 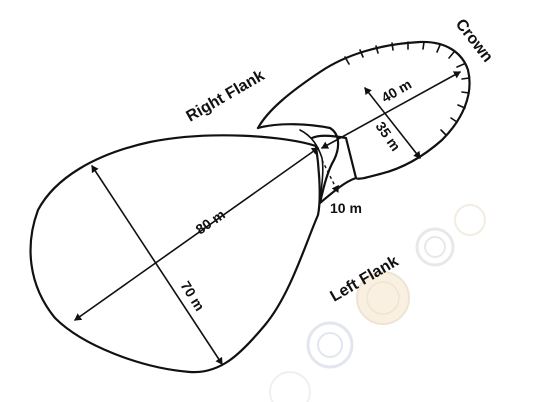 What do you see at coordinates (311, 164) in the screenshot?
I see `neck-fold` at bounding box center [311, 164].